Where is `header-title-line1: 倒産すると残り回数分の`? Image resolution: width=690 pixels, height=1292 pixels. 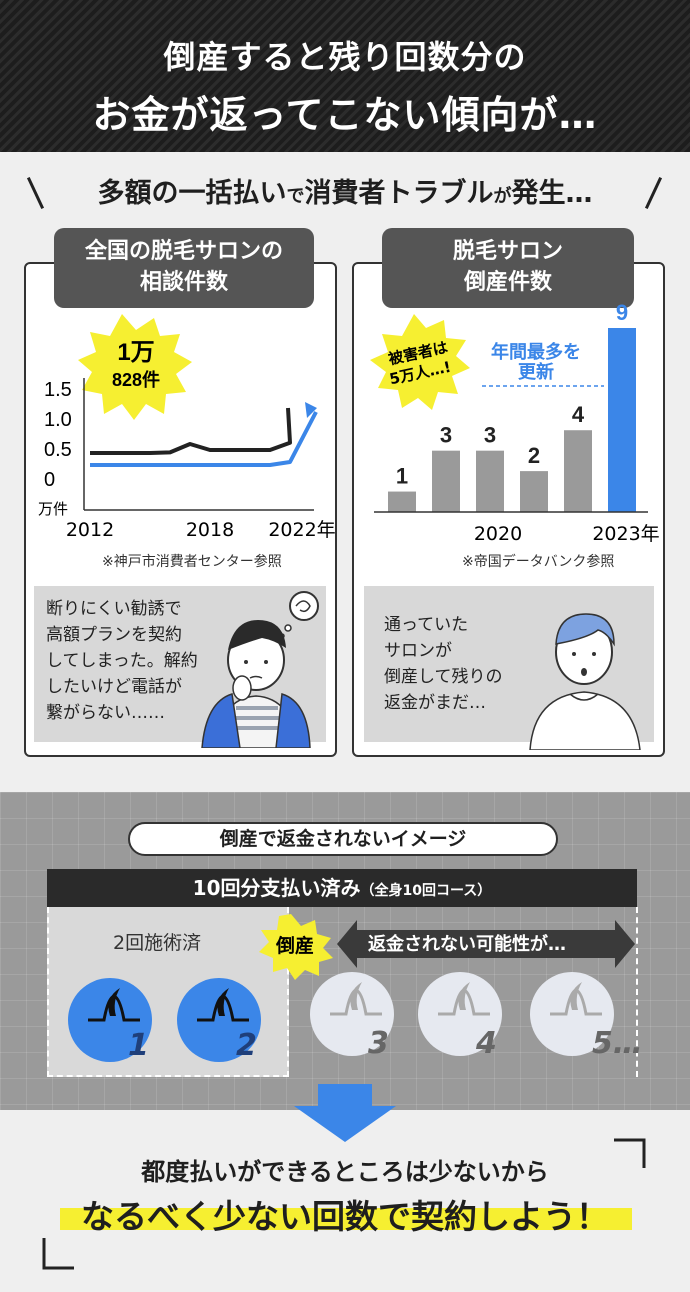
header-title-line1: 倒産すると残り回数分の is located at coordinates (345, 57).